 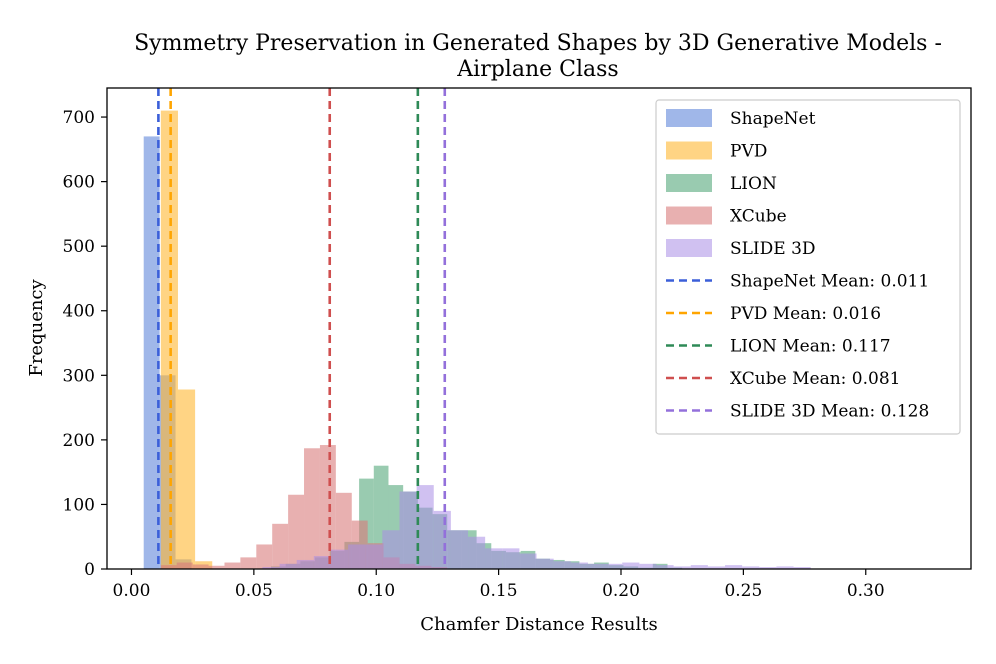 I want to click on bar-pvd, so click(x=186, y=479).